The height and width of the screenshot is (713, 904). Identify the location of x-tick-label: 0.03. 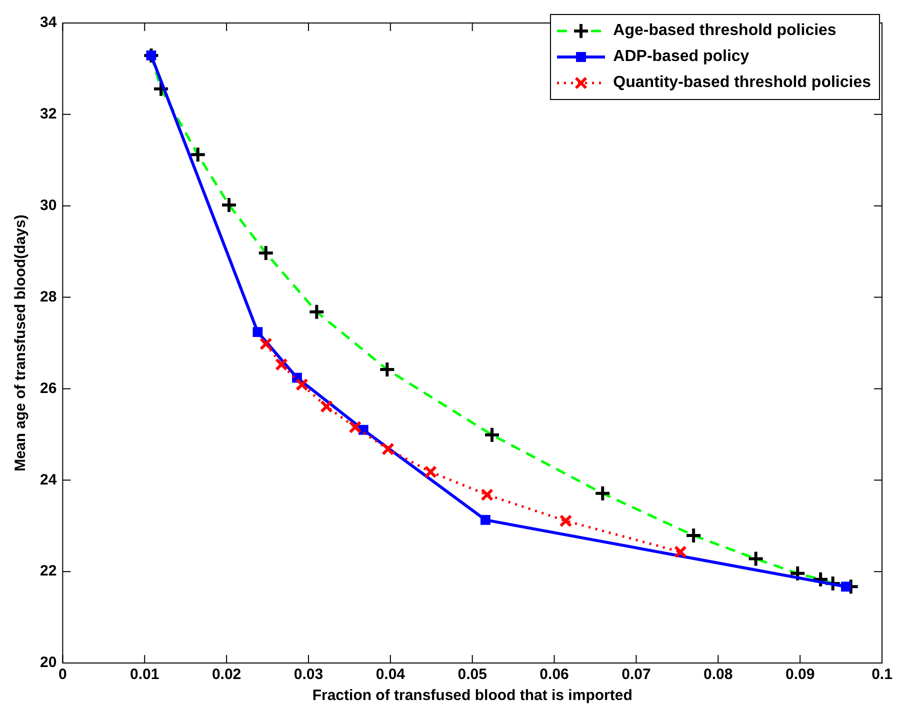
(309, 675).